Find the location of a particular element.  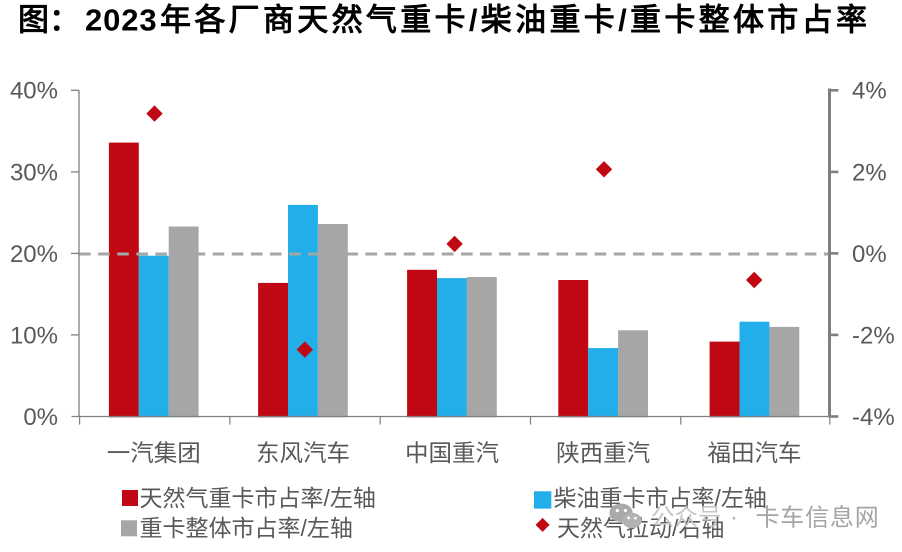

svg-text: 中国重汽 is located at coordinates (452, 453).